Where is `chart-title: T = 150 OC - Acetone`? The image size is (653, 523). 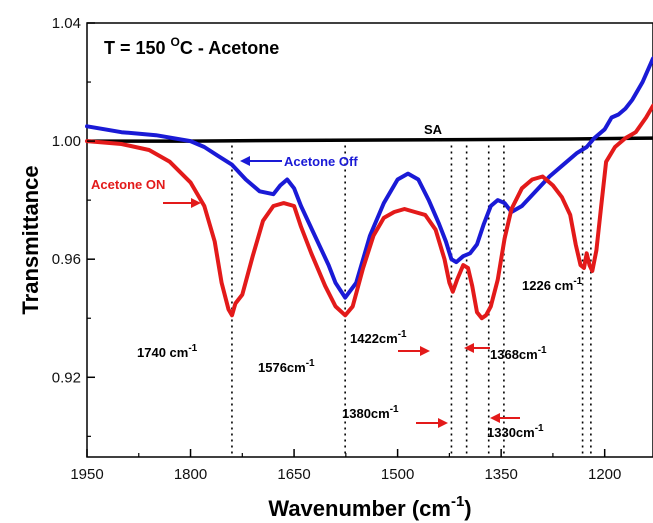
chart-title: T = 150 OC - Acetone is located at coordinates (191, 46).